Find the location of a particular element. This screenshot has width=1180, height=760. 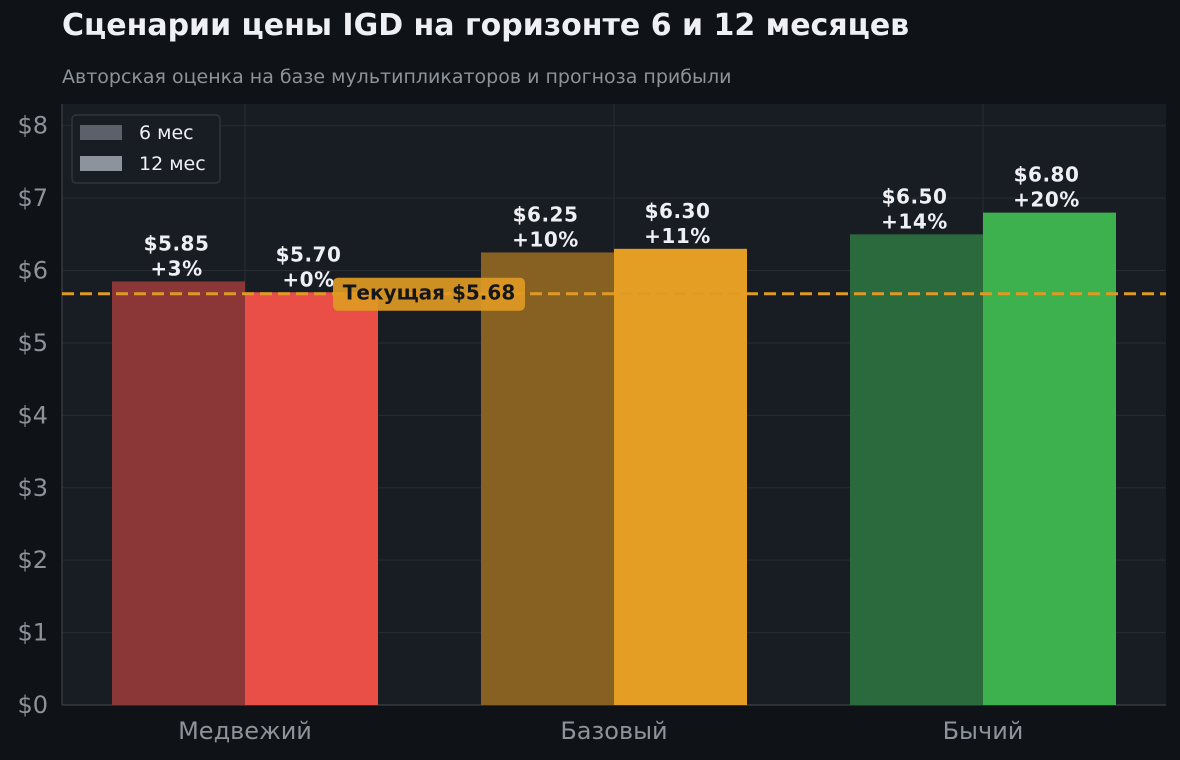

y-tick-label: $4 is located at coordinates (32, 415).